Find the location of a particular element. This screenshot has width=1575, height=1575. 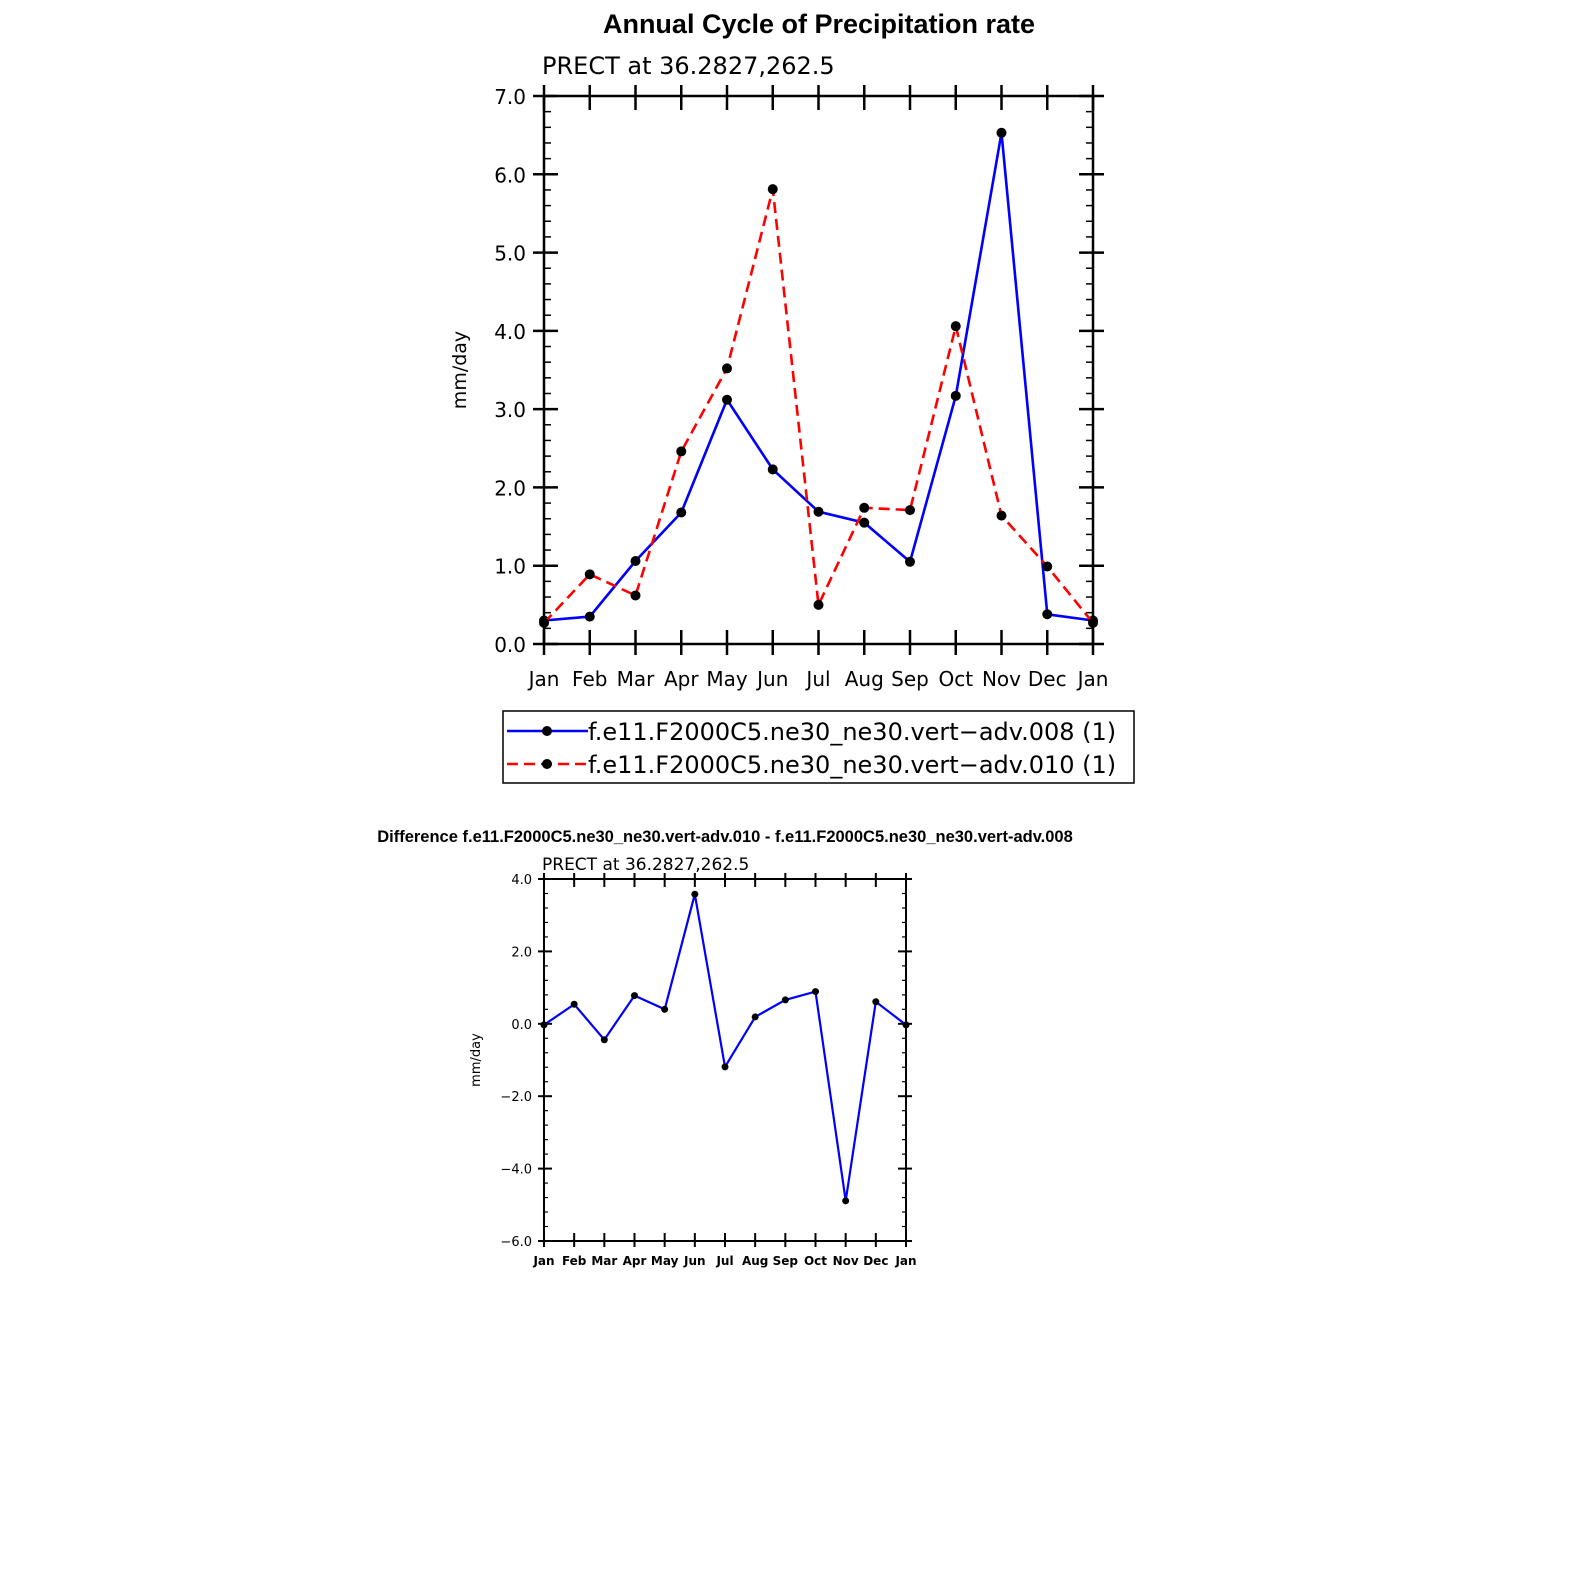

y-tick-label: 1.0 is located at coordinates (510, 567).